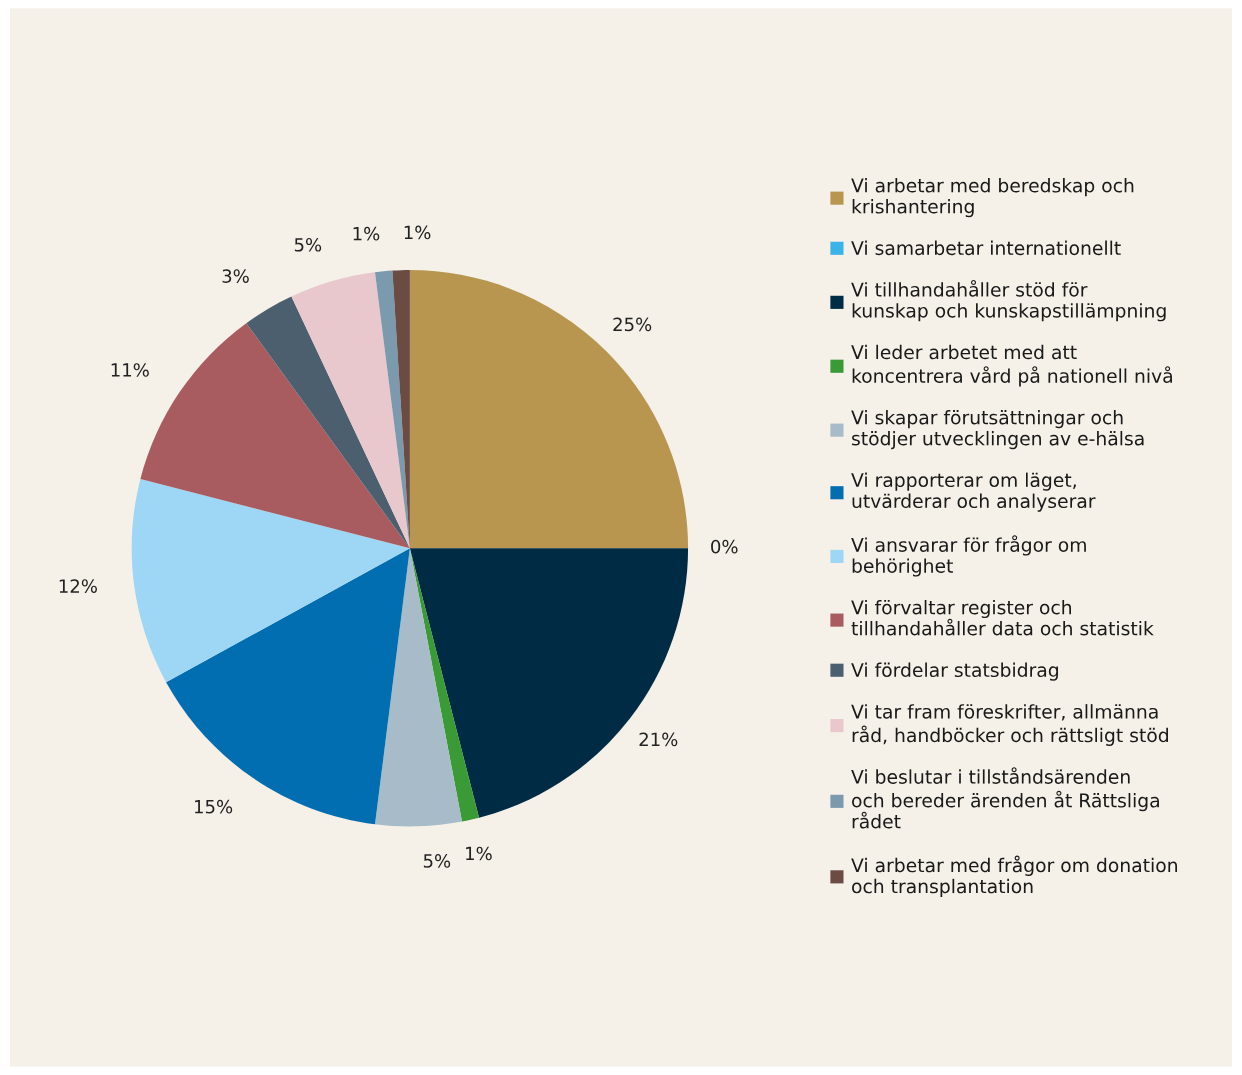 Image resolution: width=1242 pixels, height=1075 pixels. I want to click on legend-label: Vi tar fram föreskrifter, allmänna råd, handböcker och rättsligt stöd, so click(1009, 725).